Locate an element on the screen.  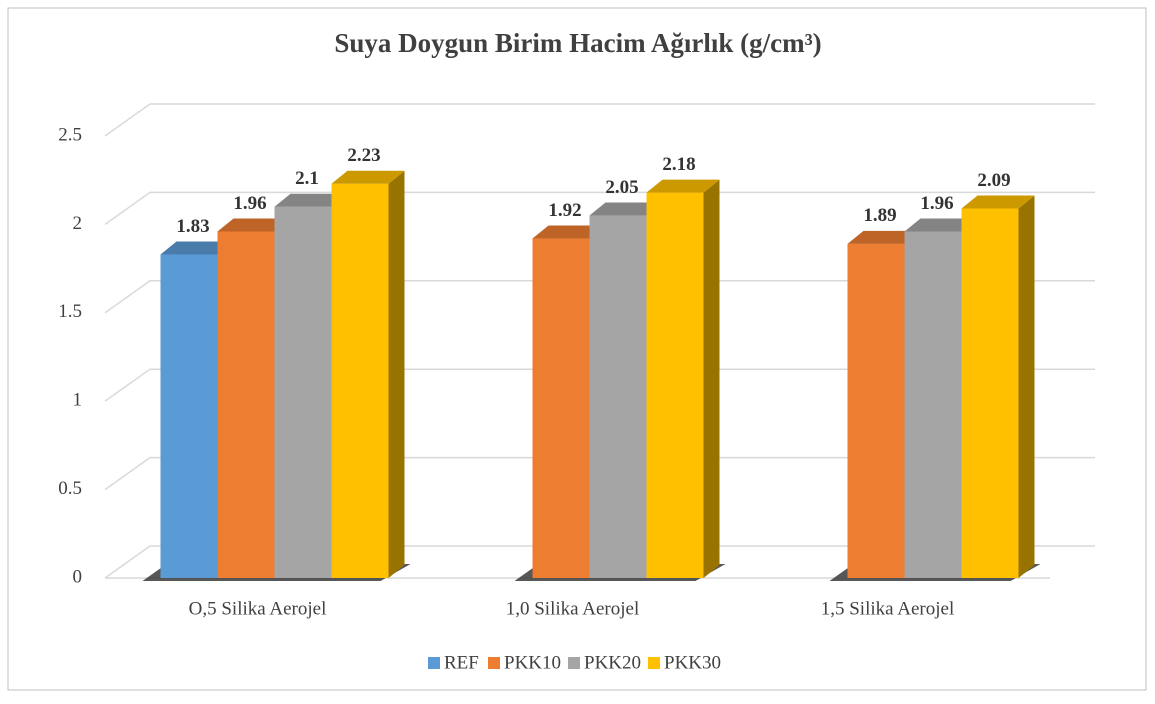
chart-title: Suya Doygun Birim Hacim Ağırlık (g/cm³) is located at coordinates (577, 43).